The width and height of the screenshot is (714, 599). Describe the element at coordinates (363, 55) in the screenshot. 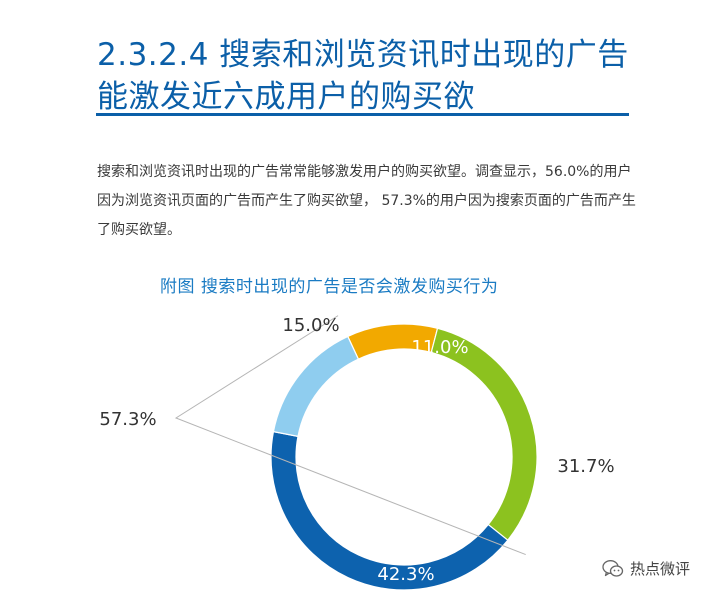

I see `heading-line-1: 2.3.2.4 搜索和浏览资讯时出现的广告` at that location.